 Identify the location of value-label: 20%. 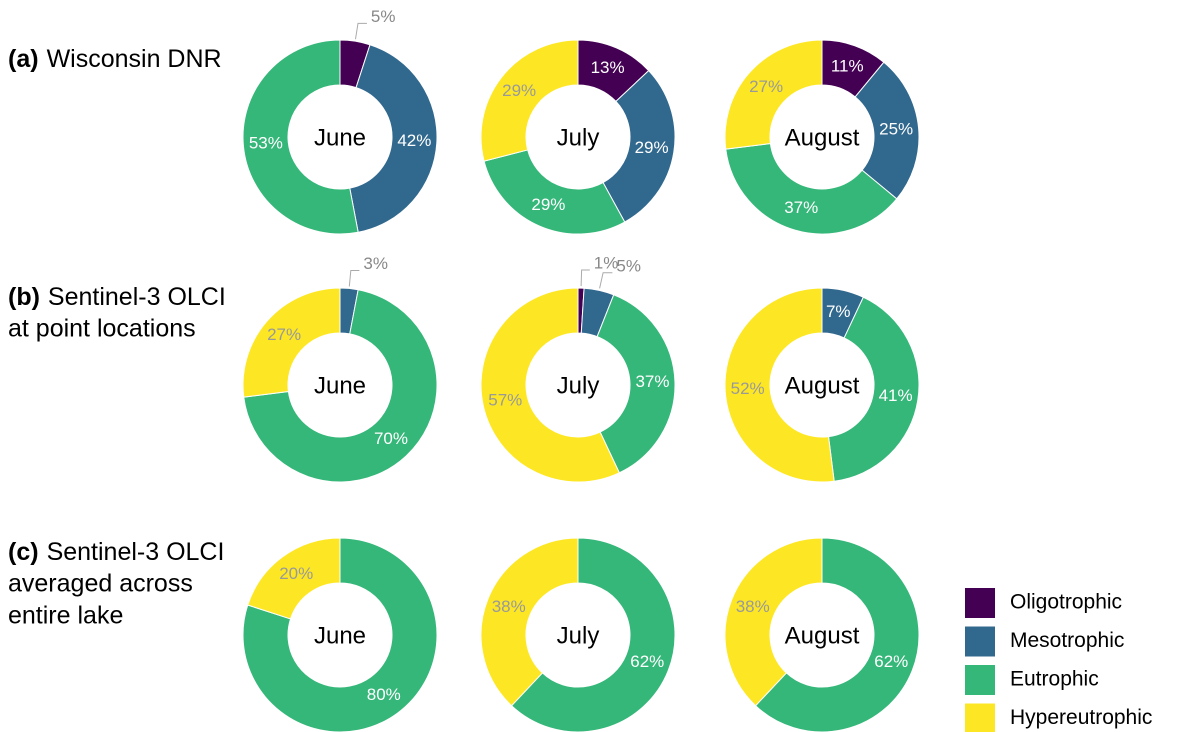
(296, 573).